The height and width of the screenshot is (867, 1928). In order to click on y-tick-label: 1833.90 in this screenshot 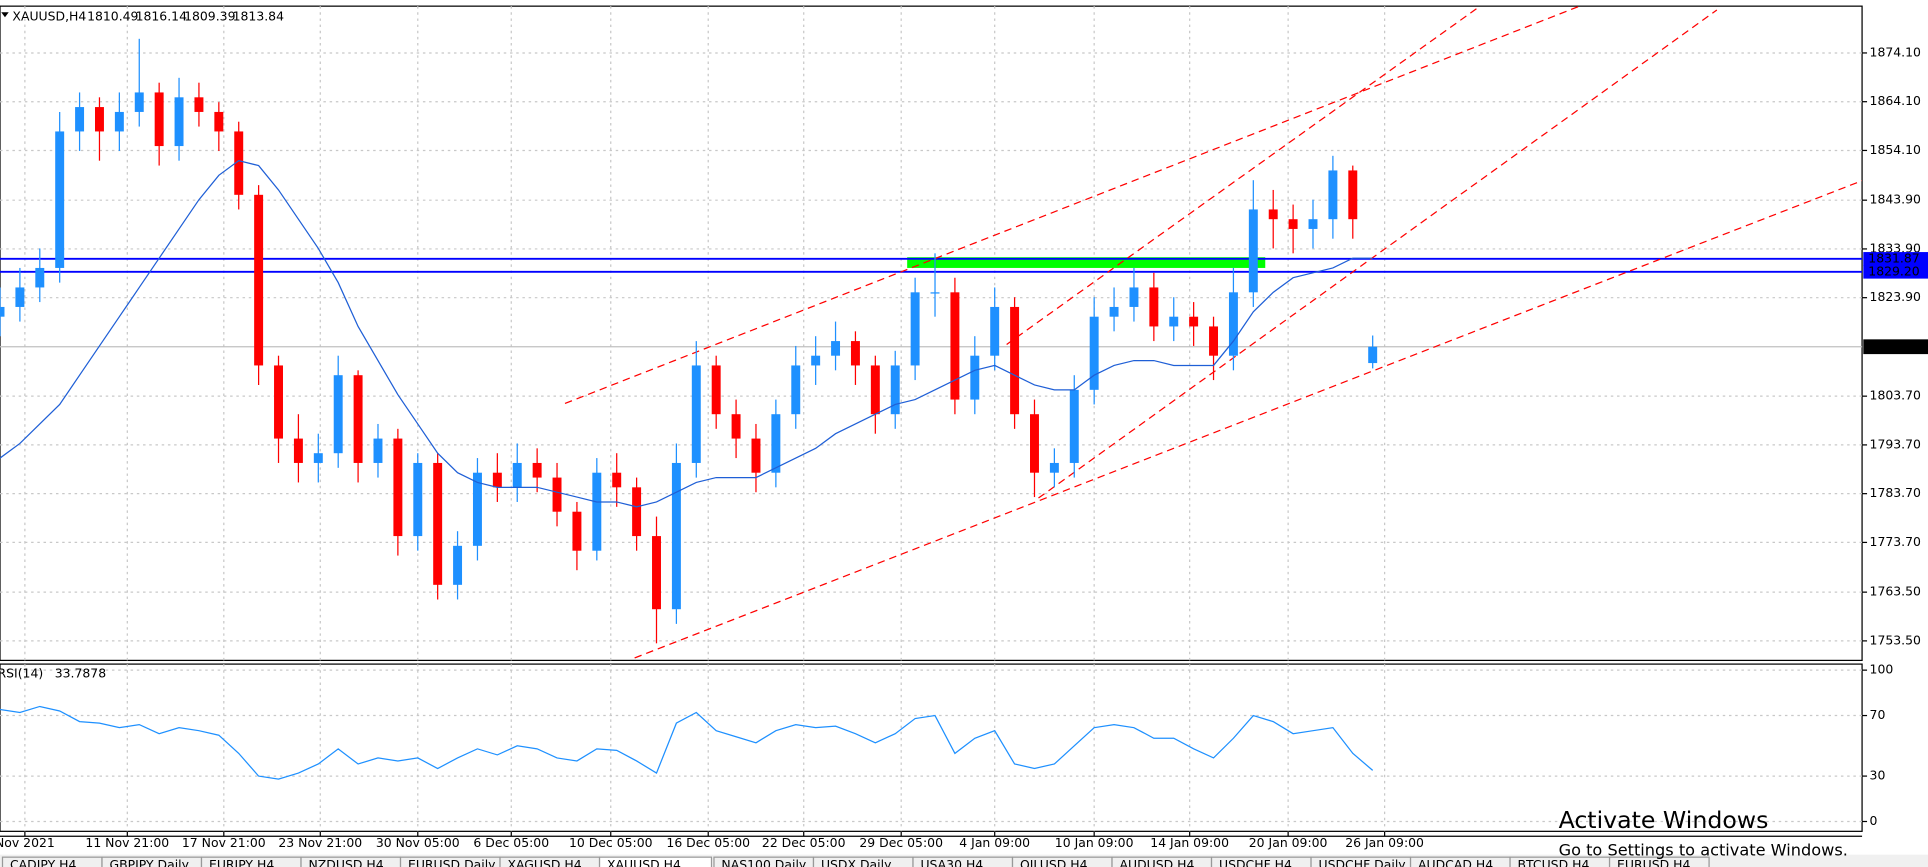, I will do `click(1896, 248)`.